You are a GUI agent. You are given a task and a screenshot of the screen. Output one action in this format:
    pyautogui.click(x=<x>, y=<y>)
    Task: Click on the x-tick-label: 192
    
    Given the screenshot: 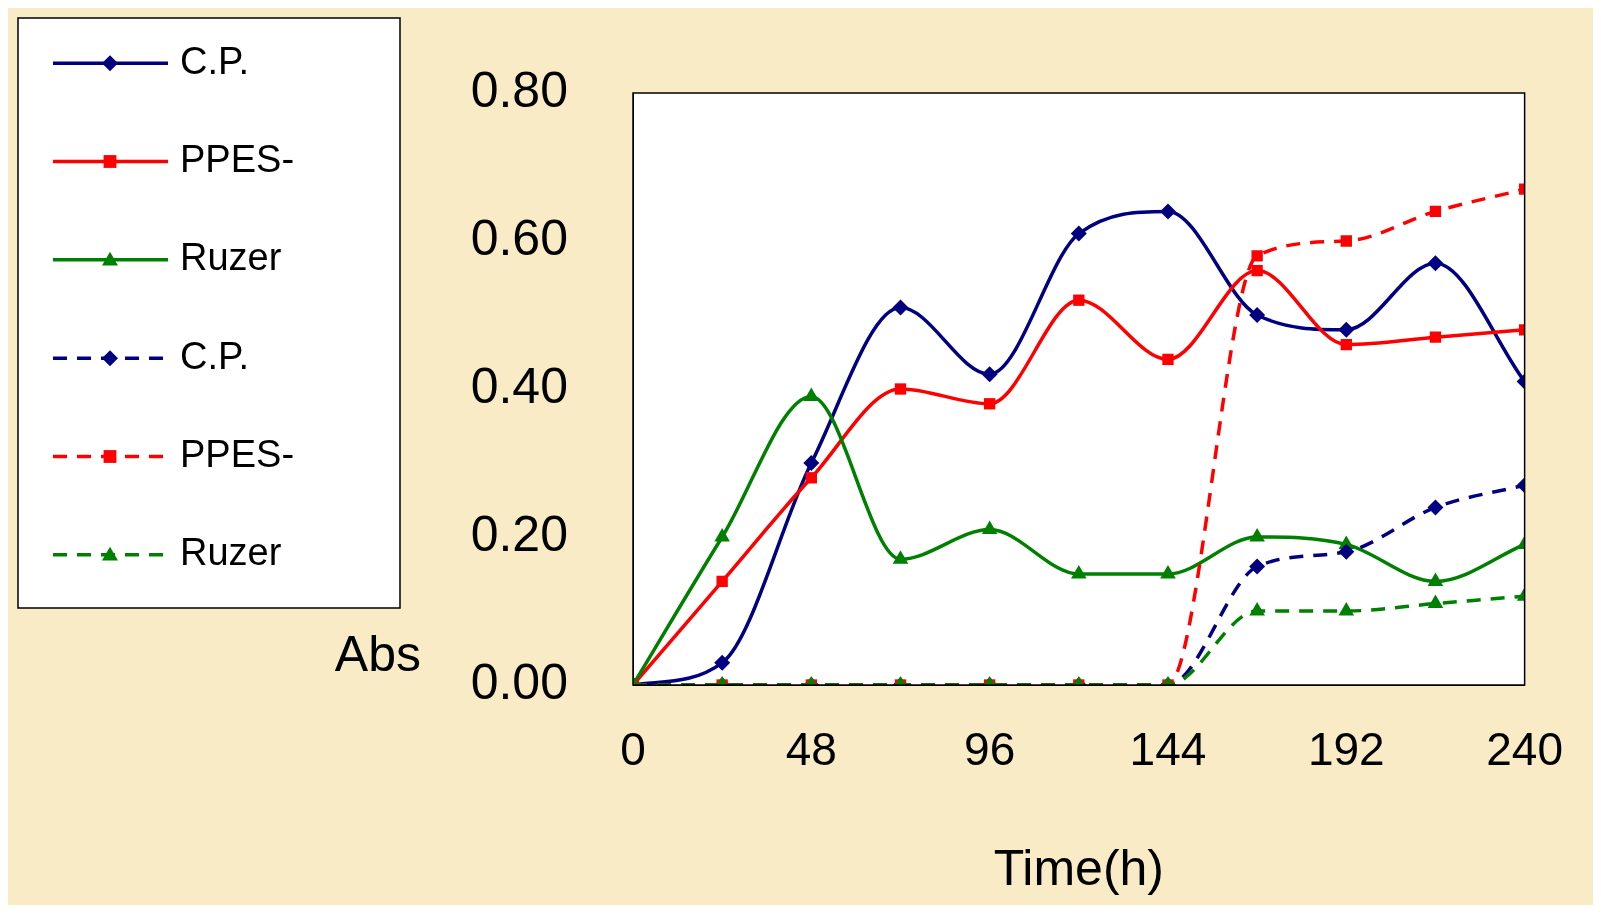 What is the action you would take?
    pyautogui.click(x=1346, y=749)
    